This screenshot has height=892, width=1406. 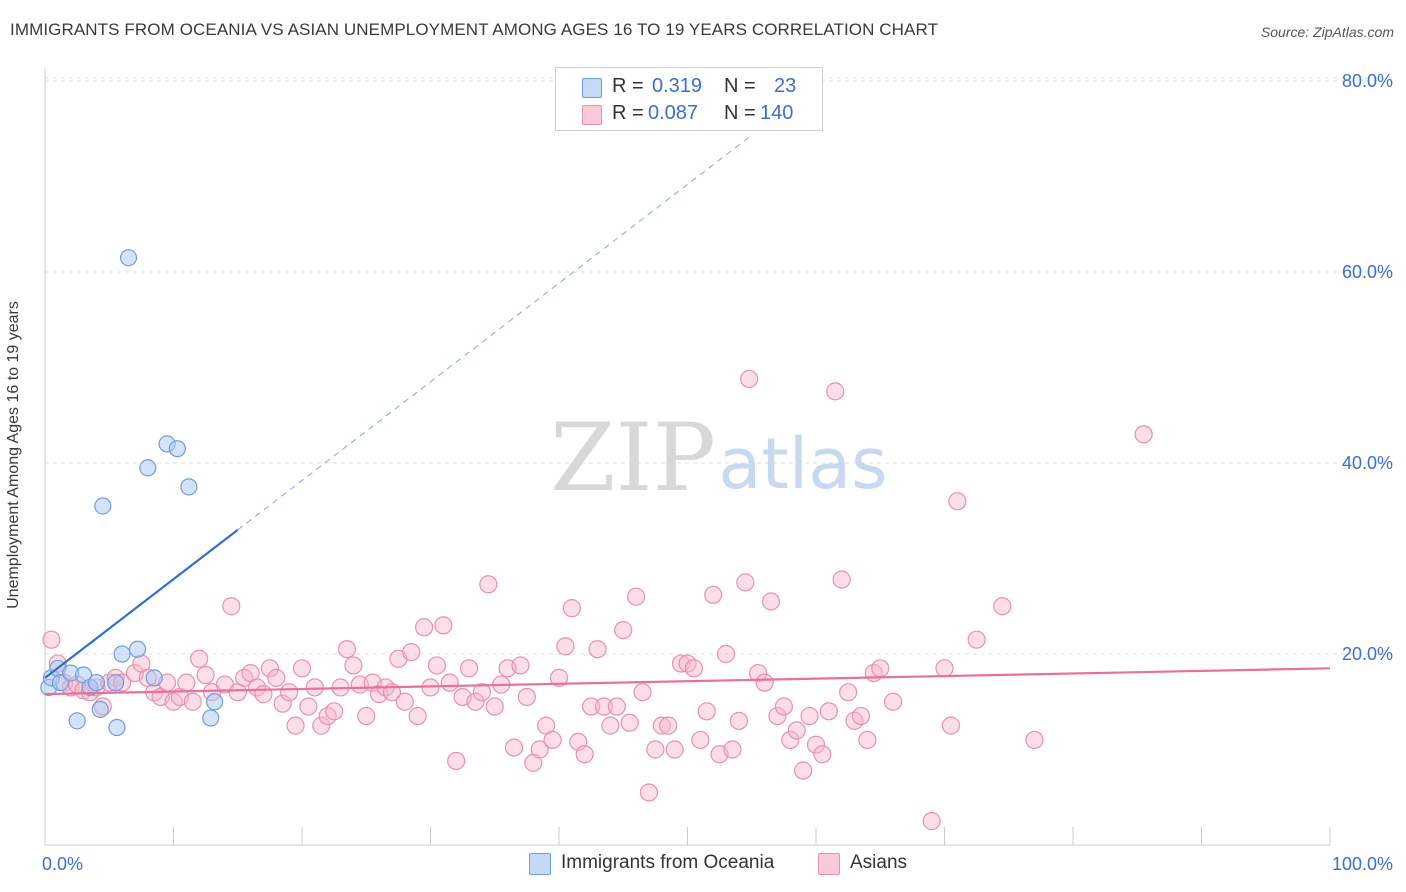 What do you see at coordinates (141, 603) in the screenshot?
I see `oceania-trend-line` at bounding box center [141, 603].